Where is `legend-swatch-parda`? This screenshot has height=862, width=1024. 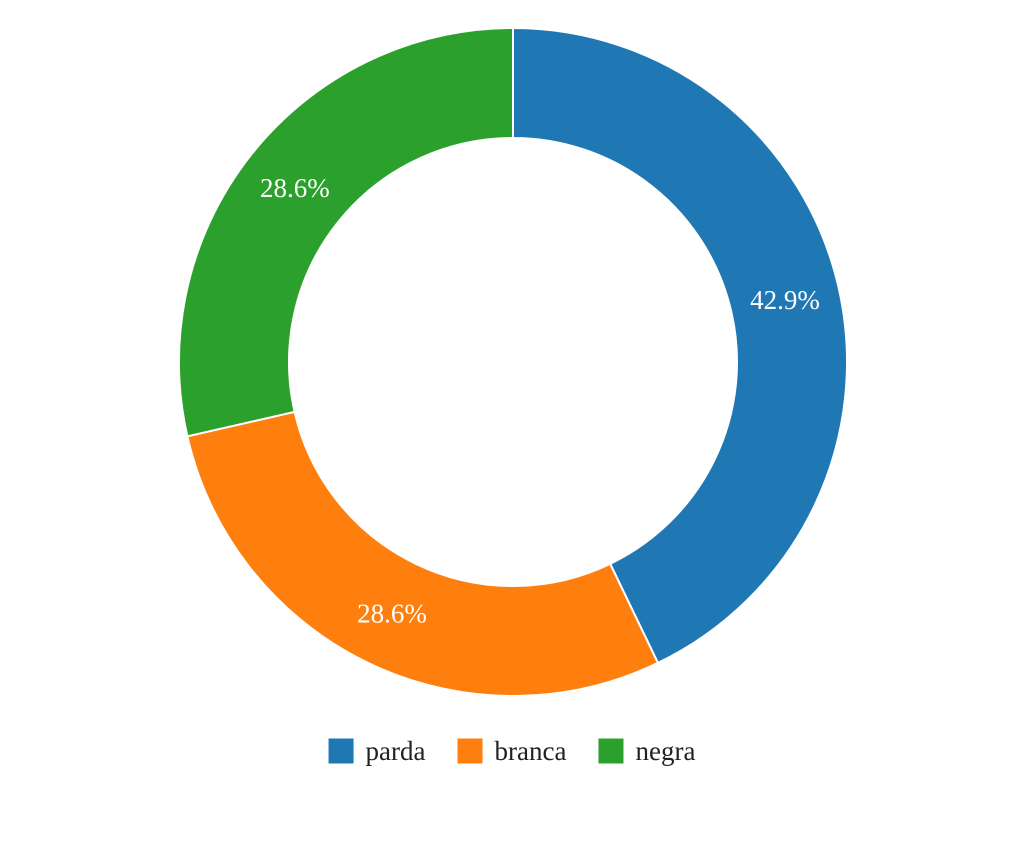 legend-swatch-parda is located at coordinates (341, 751).